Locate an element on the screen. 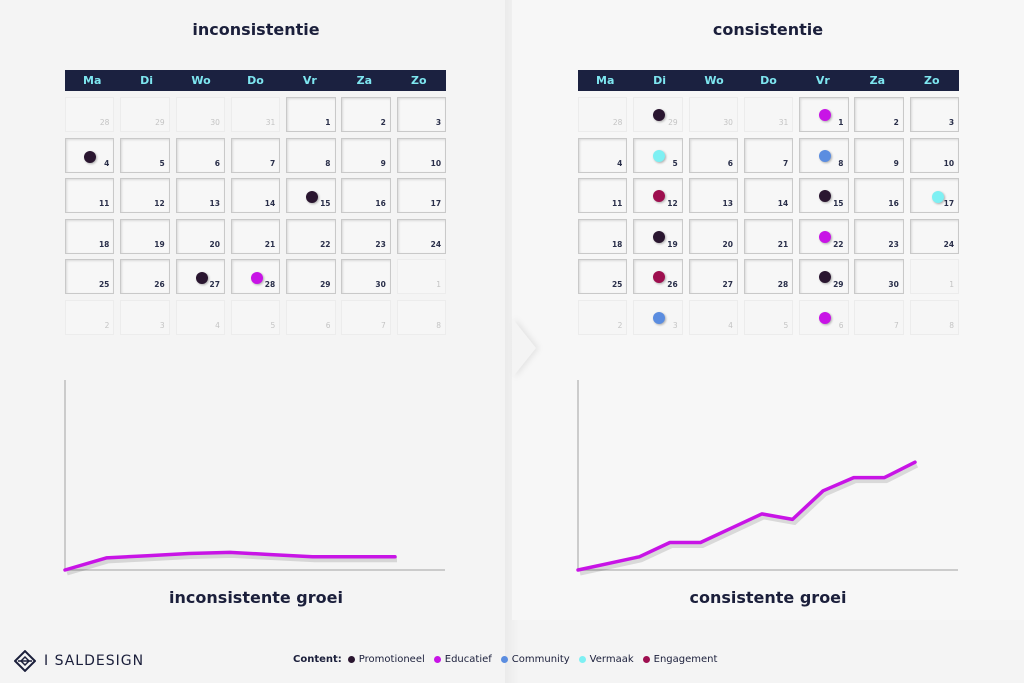 The image size is (1024, 683). calendar-day-cell: 22 is located at coordinates (824, 236).